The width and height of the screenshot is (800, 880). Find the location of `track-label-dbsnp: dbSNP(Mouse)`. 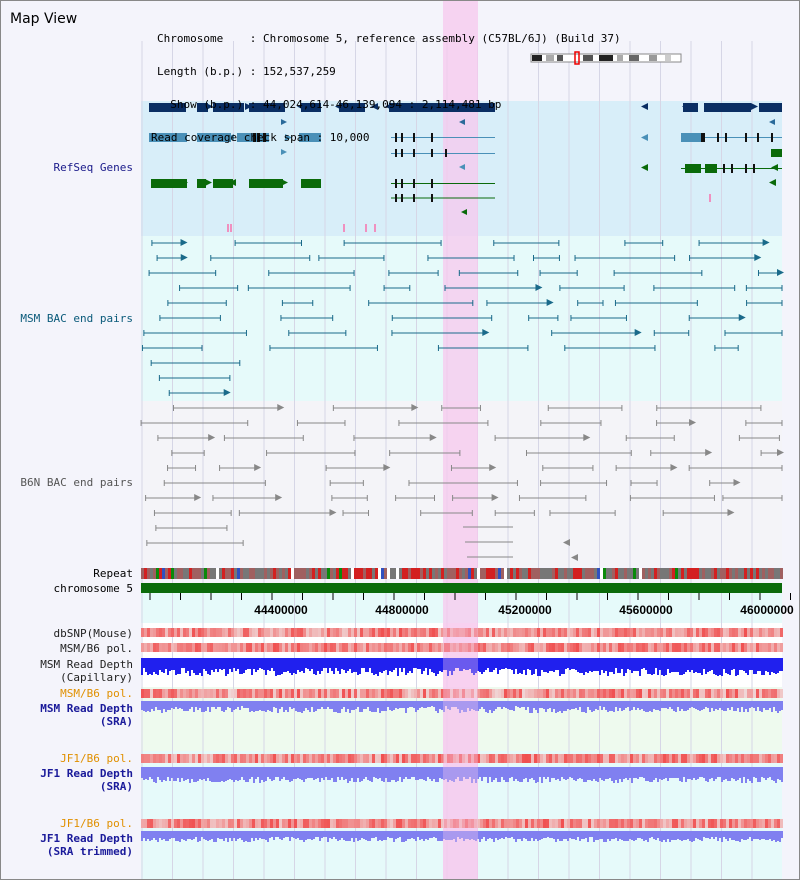

track-label-dbsnp: dbSNP(Mouse) is located at coordinates (93, 633).